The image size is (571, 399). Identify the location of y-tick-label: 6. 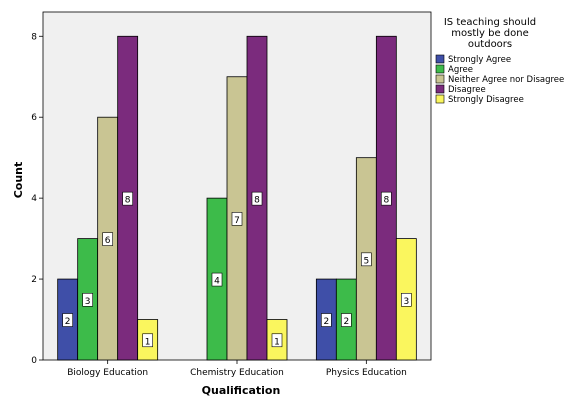
(34, 118).